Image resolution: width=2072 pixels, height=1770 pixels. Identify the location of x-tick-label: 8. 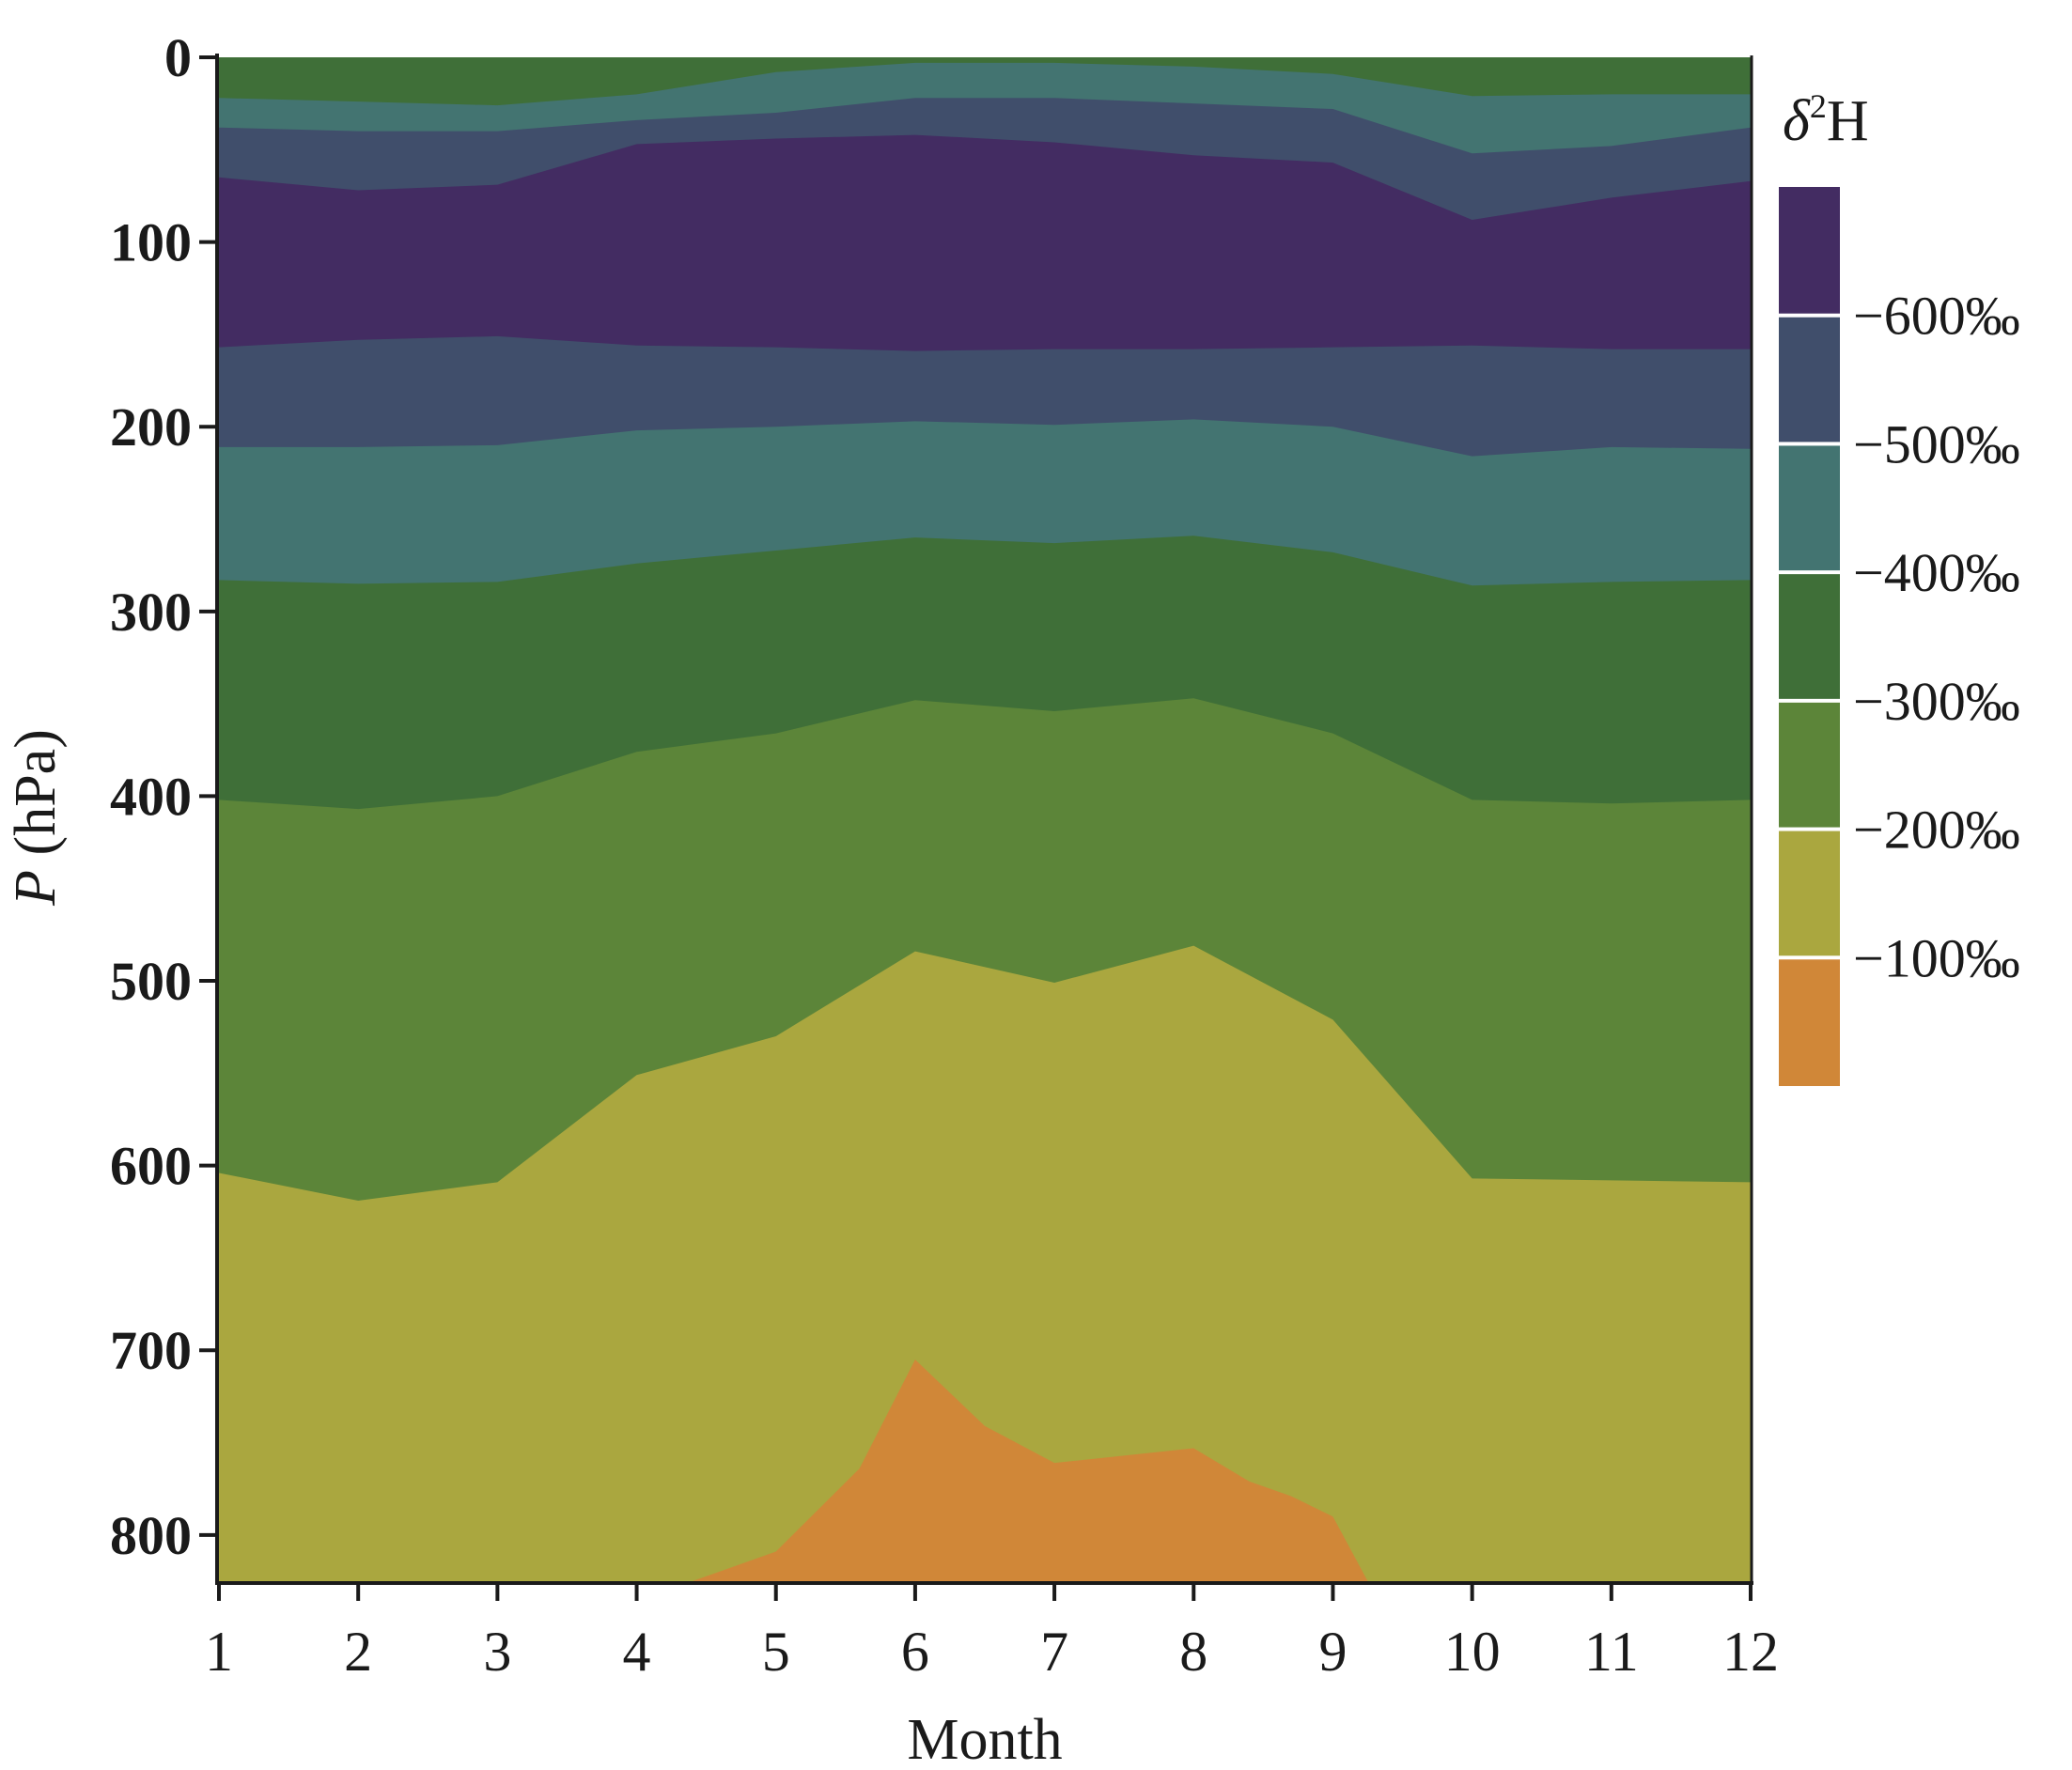
(1193, 1652).